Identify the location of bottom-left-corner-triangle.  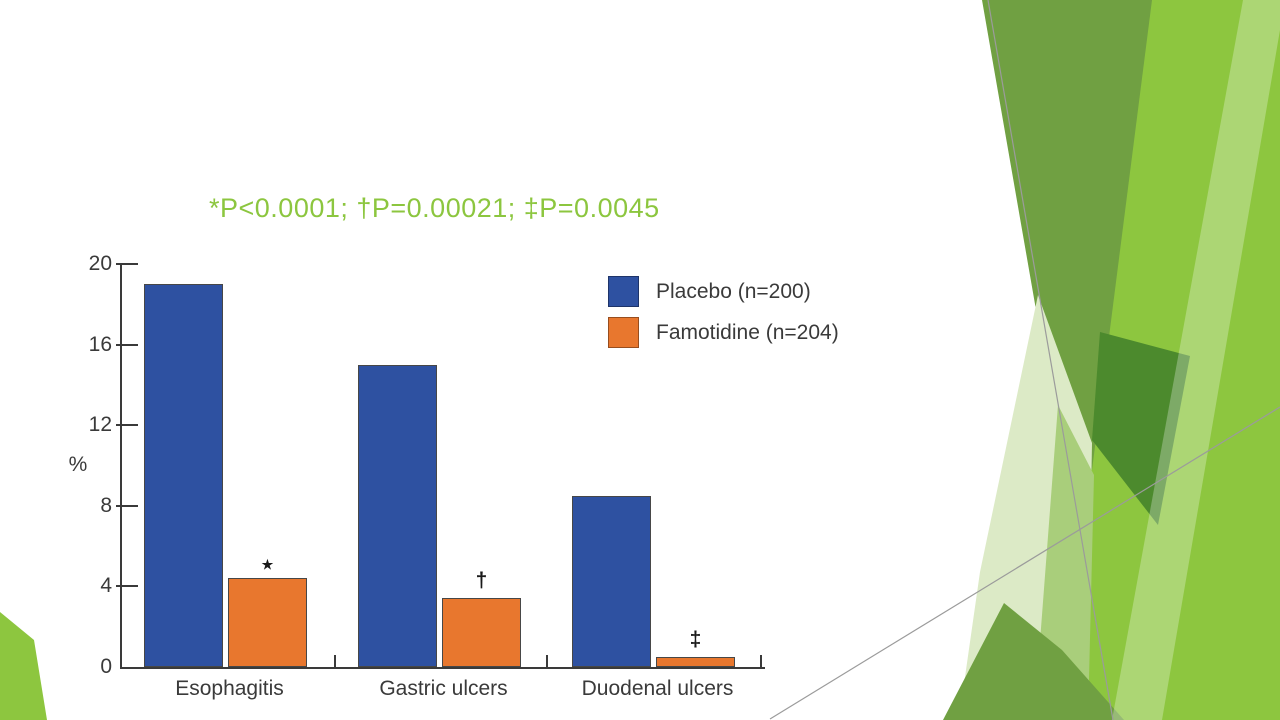
(23, 666).